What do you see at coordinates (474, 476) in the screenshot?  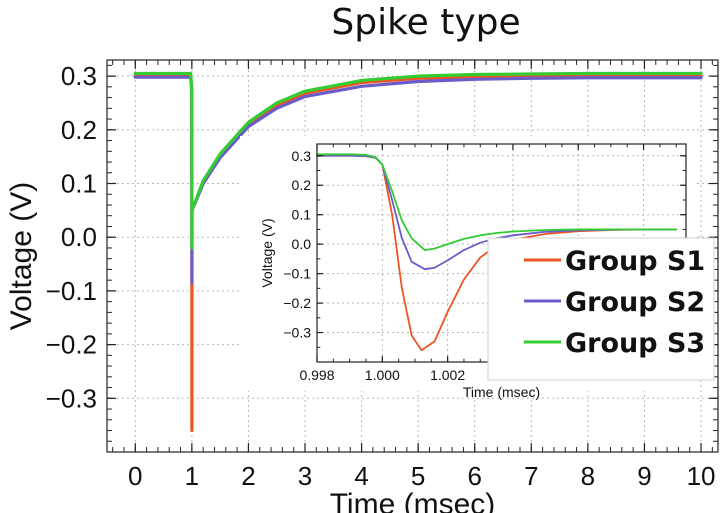 I see `main-x-tick-label: 6` at bounding box center [474, 476].